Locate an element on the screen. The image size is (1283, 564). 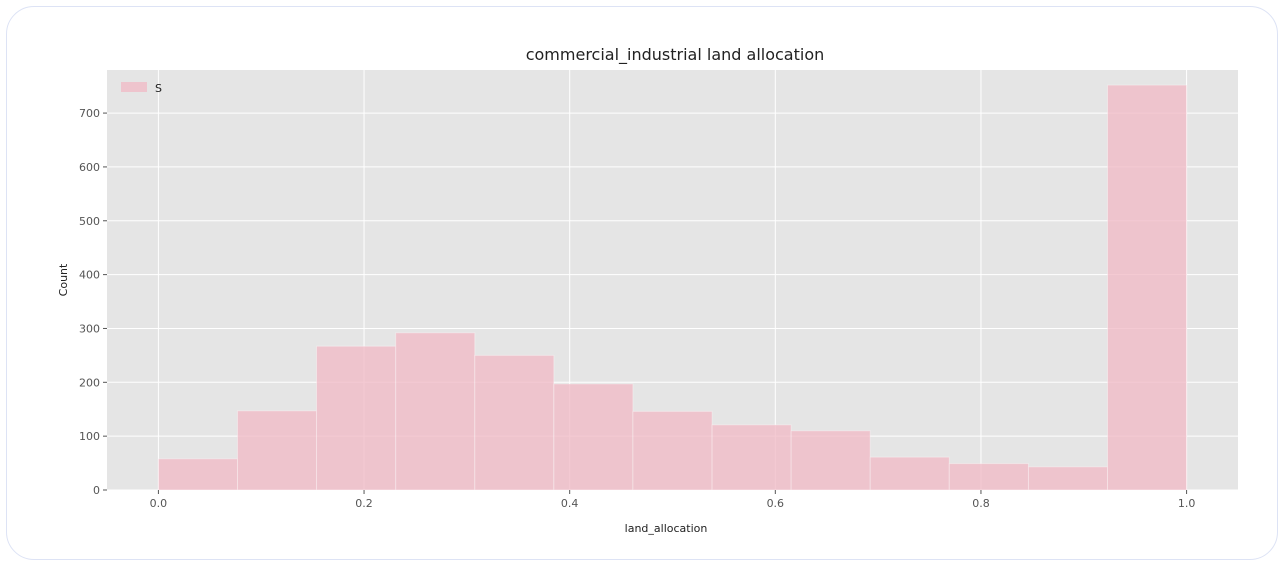
x-tick-label: 1.0 is located at coordinates (1187, 503).